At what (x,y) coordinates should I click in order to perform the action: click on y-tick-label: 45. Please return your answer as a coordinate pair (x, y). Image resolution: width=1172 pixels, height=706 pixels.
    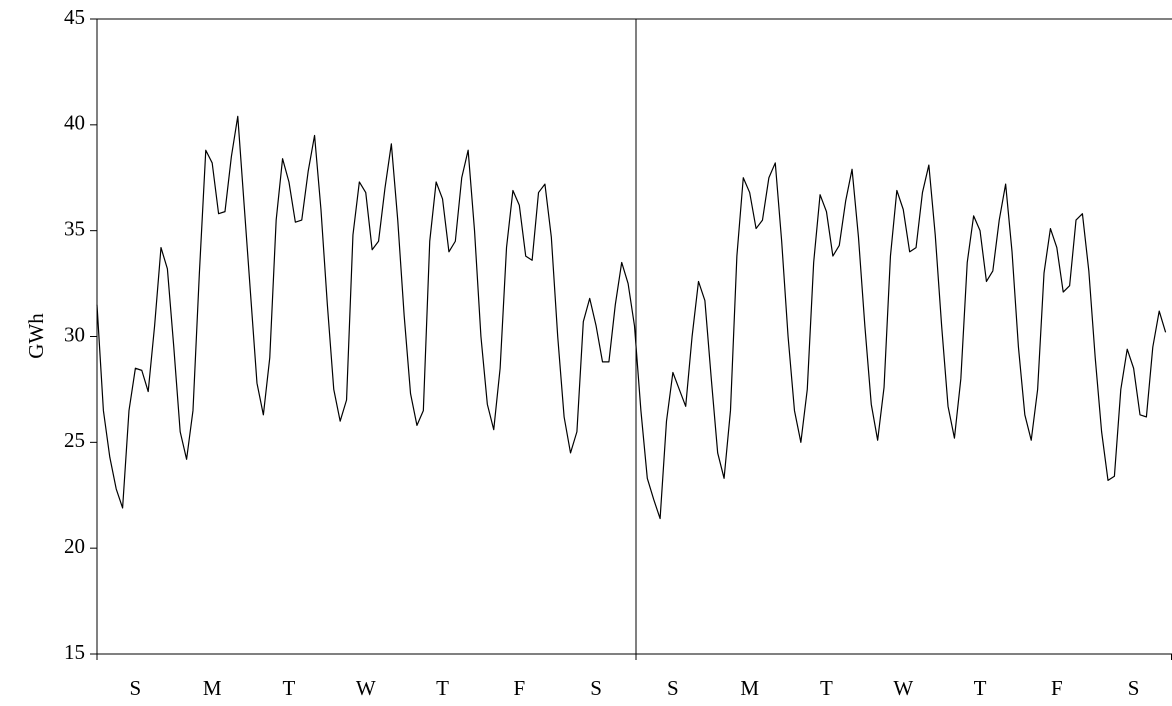
    Looking at the image, I should click on (74, 17).